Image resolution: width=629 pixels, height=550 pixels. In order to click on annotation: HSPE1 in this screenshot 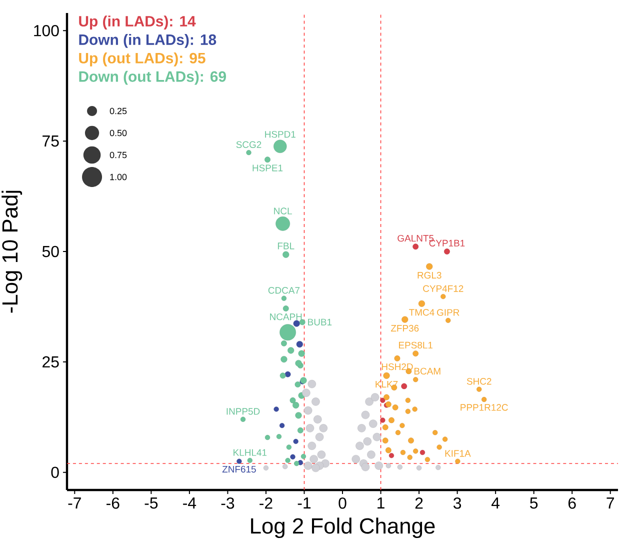, I will do `click(267, 168)`.